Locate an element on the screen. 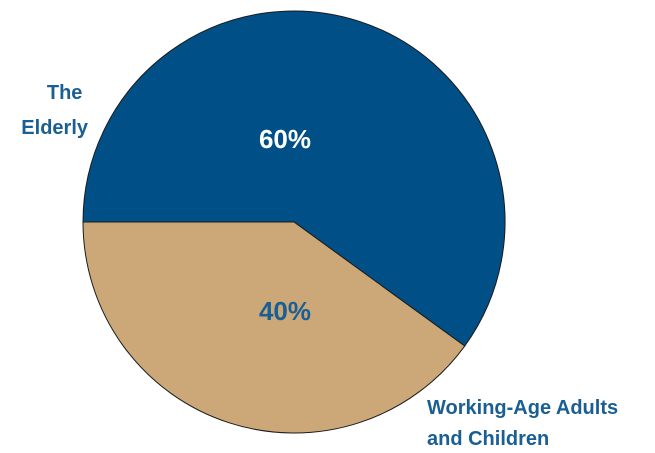 The height and width of the screenshot is (453, 655). slice-label-working-age-line-1: Working-Age Adults is located at coordinates (522, 408).